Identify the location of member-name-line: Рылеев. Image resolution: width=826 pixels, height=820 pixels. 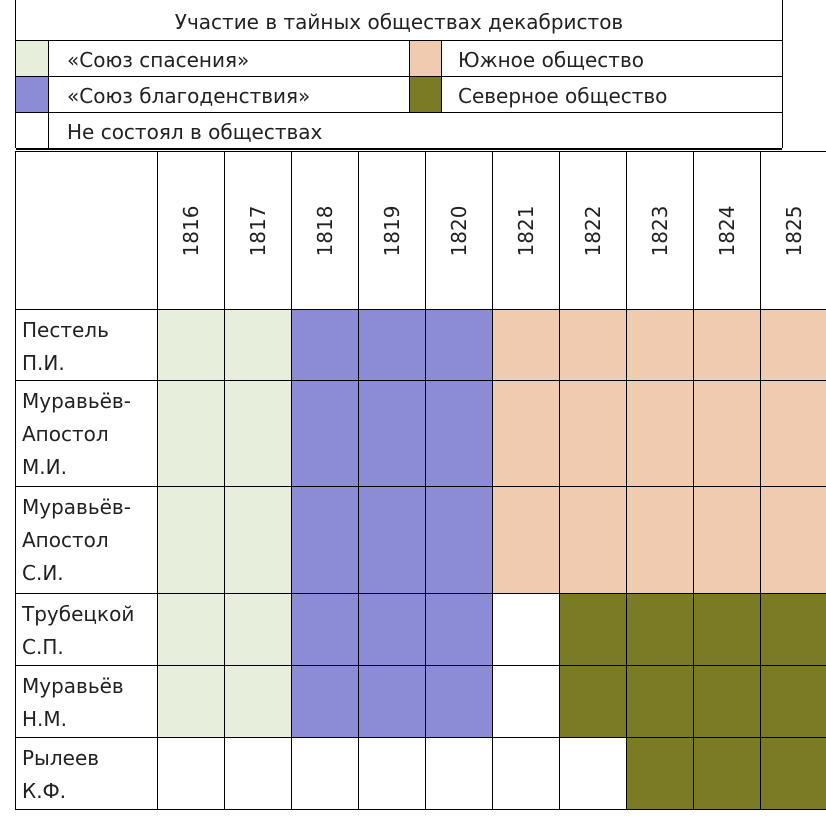
(61, 758).